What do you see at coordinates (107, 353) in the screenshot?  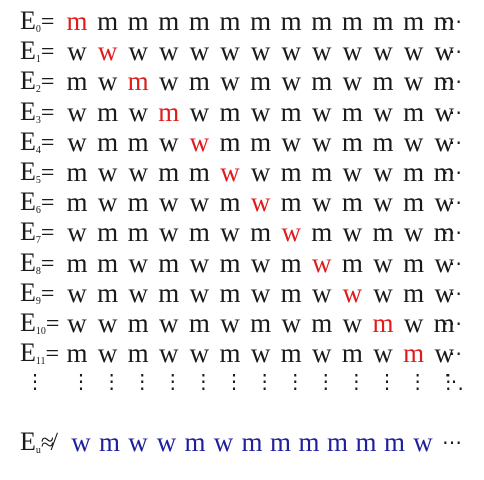 I see `row-11-cell-1: w` at bounding box center [107, 353].